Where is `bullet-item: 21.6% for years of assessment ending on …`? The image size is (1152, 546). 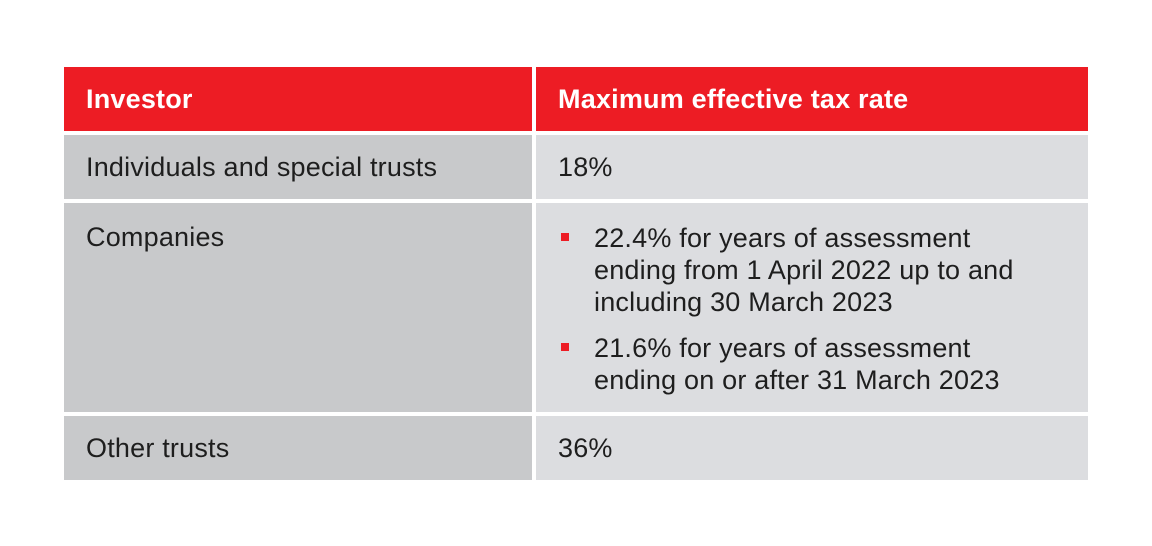
bullet-item: 21.6% for years of assessment ending on … is located at coordinates (823, 364).